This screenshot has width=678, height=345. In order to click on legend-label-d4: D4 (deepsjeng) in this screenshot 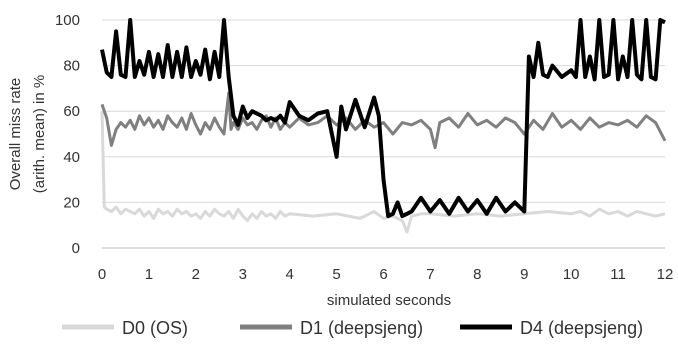, I will do `click(581, 328)`.